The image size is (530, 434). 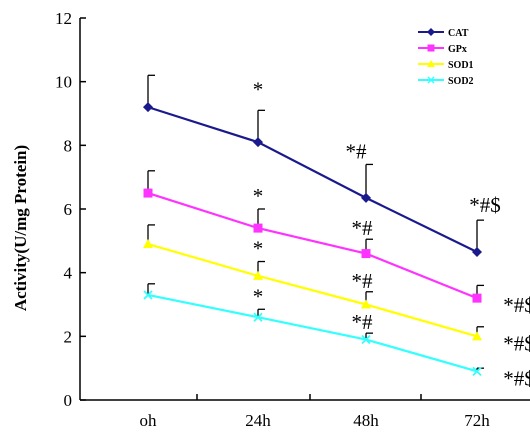 What do you see at coordinates (477, 420) in the screenshot?
I see `x-tick-label: 72h` at bounding box center [477, 420].